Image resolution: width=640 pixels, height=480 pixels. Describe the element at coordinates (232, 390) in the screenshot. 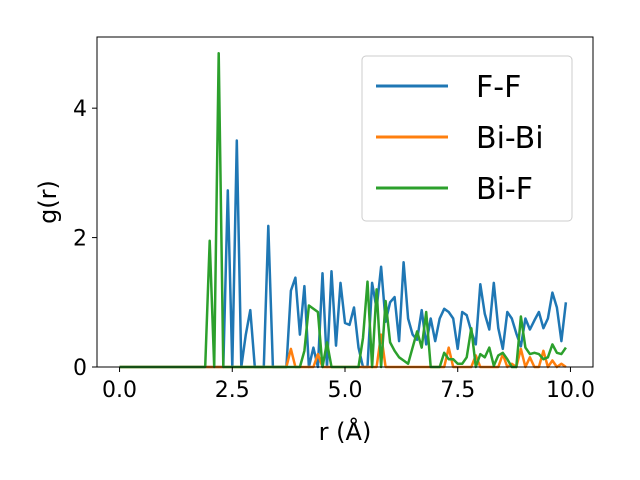

I see `x-tick-label: 2.5` at that location.